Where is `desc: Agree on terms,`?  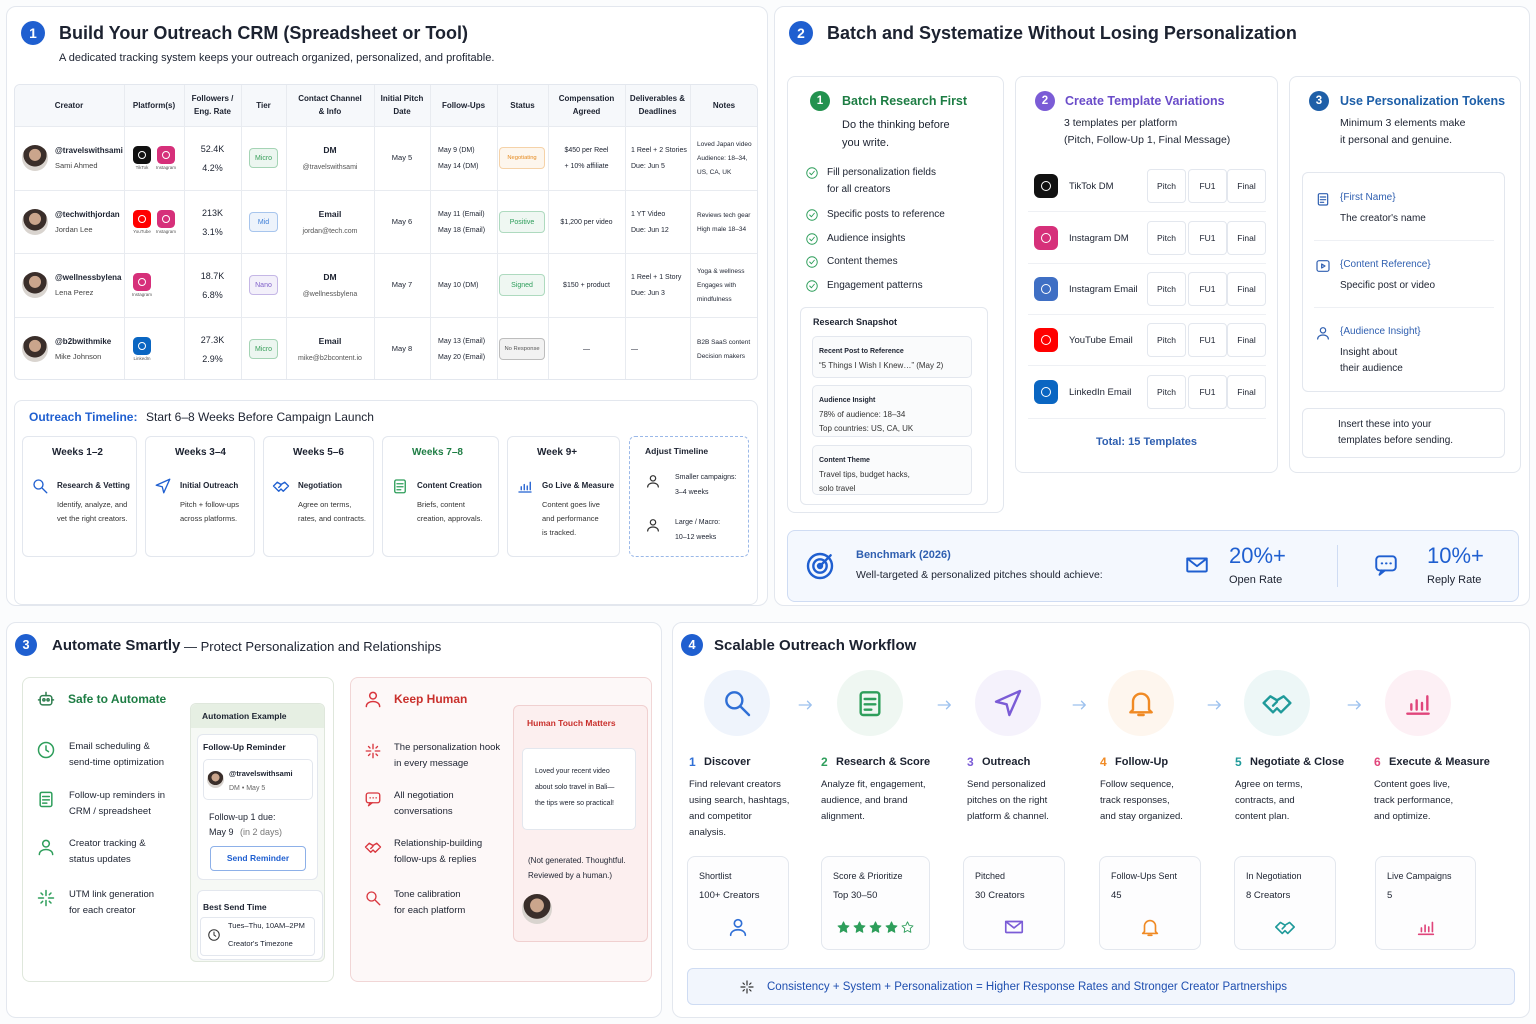
desc: Agree on terms, is located at coordinates (325, 504).